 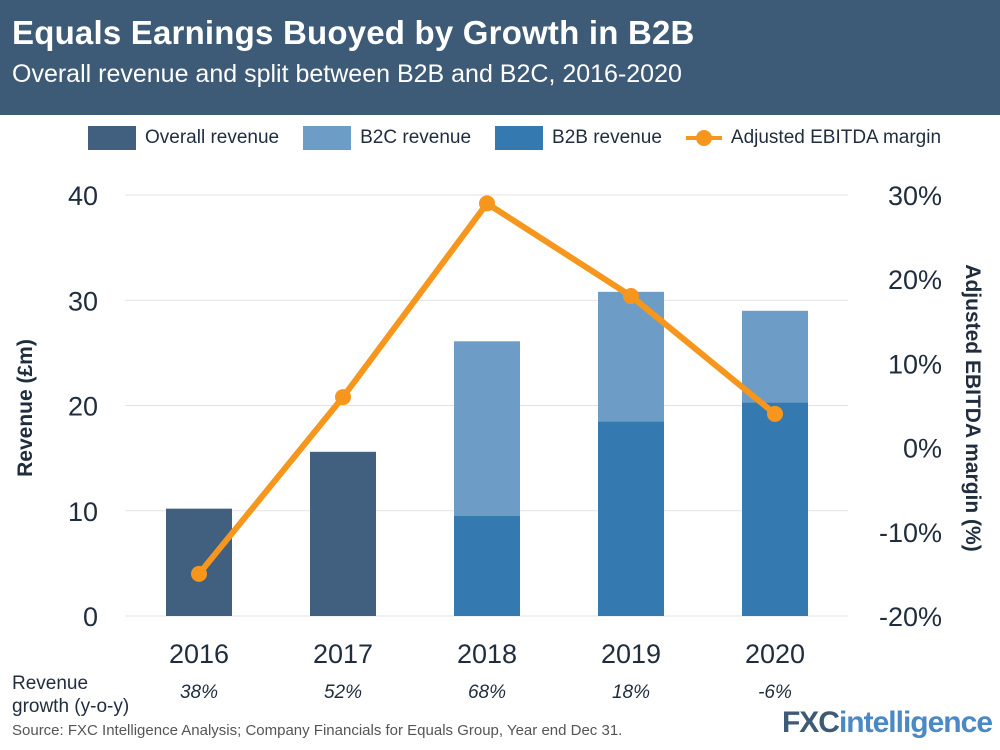 What do you see at coordinates (487, 429) in the screenshot?
I see `bar-b2c-2018` at bounding box center [487, 429].